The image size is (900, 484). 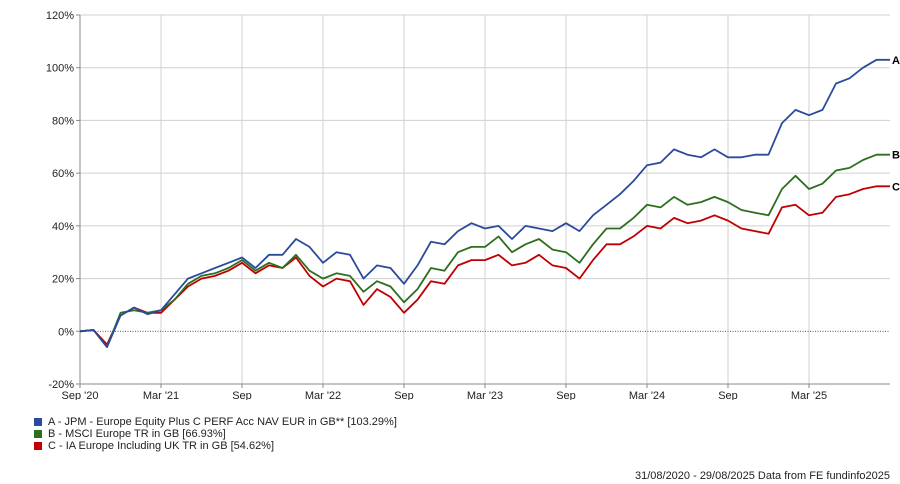 I want to click on series-end-label-b: B, so click(x=896, y=156).